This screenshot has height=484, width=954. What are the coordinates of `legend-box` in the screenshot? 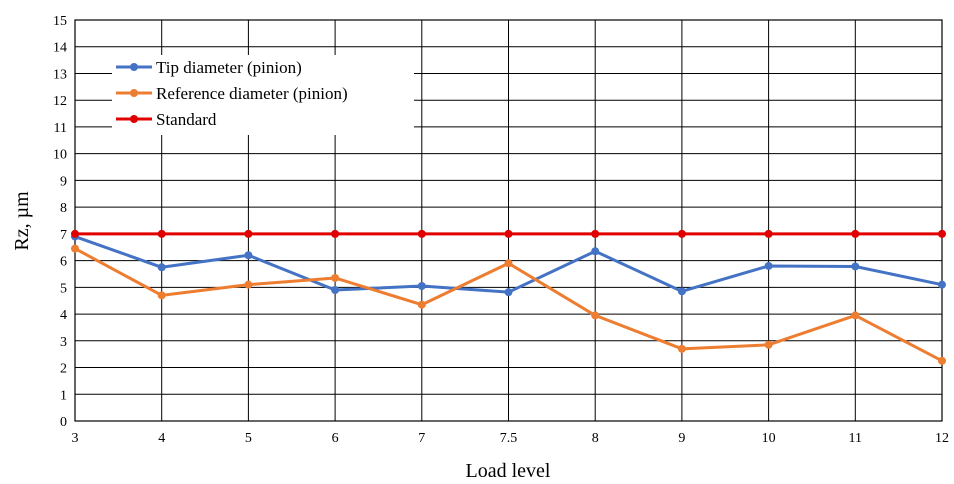 It's located at (263, 95).